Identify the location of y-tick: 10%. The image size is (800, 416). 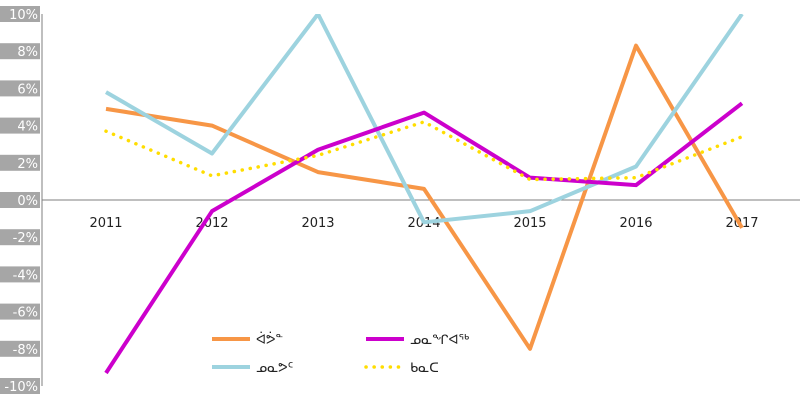
(20, 14).